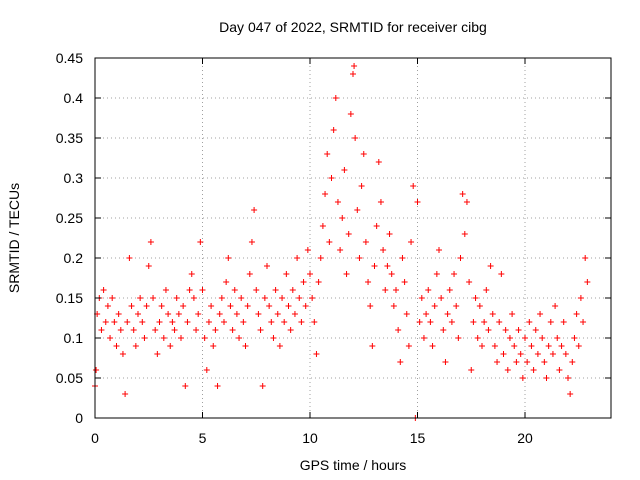 This screenshot has width=640, height=480. What do you see at coordinates (203, 438) in the screenshot?
I see `x-tick-label: 5` at bounding box center [203, 438].